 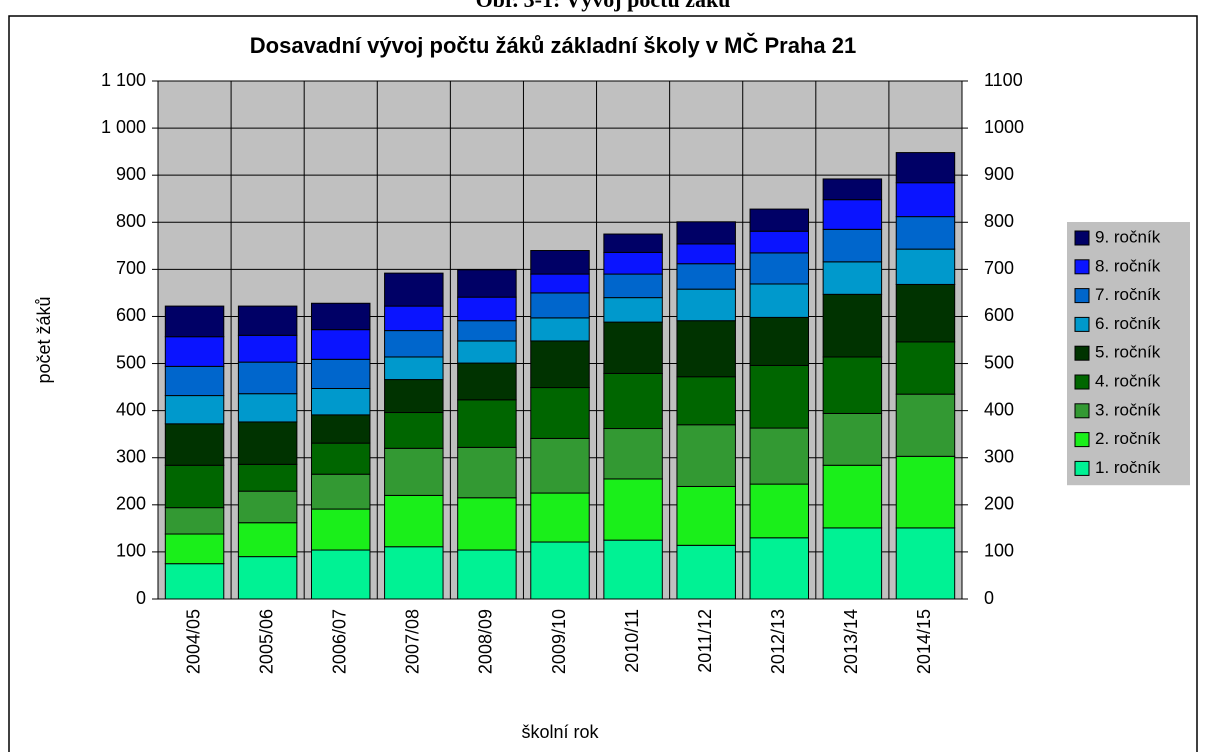 What do you see at coordinates (1128, 352) in the screenshot?
I see `legend-label: 5. ročník` at bounding box center [1128, 352].